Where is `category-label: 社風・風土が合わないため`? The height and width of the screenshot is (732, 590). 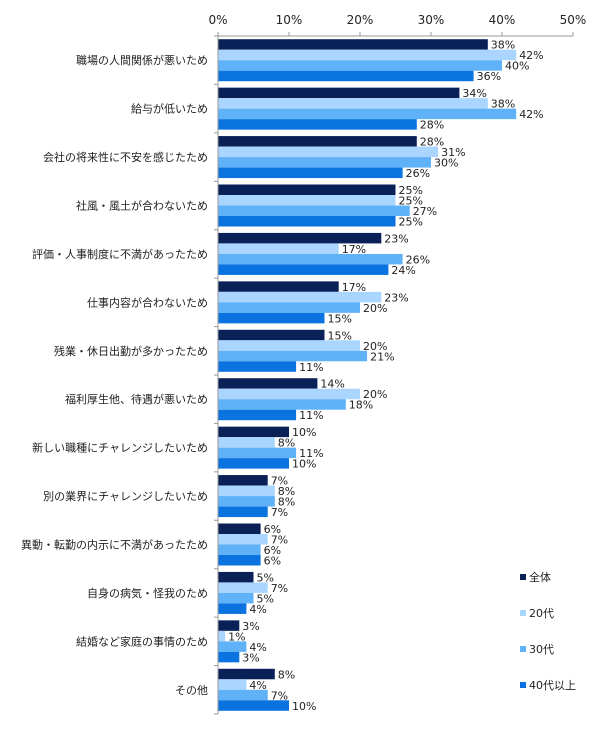 category-label: 社風・風土が合わないため is located at coordinates (142, 206).